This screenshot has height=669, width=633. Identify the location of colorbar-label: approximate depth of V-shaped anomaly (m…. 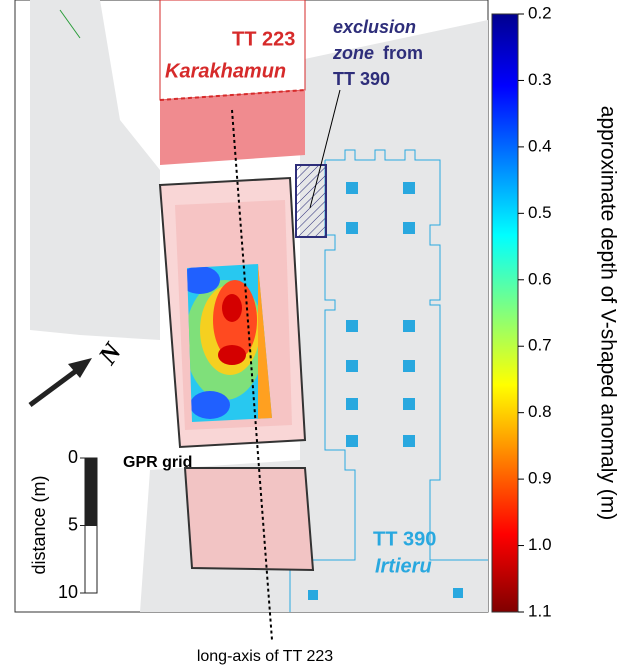
(607, 313).